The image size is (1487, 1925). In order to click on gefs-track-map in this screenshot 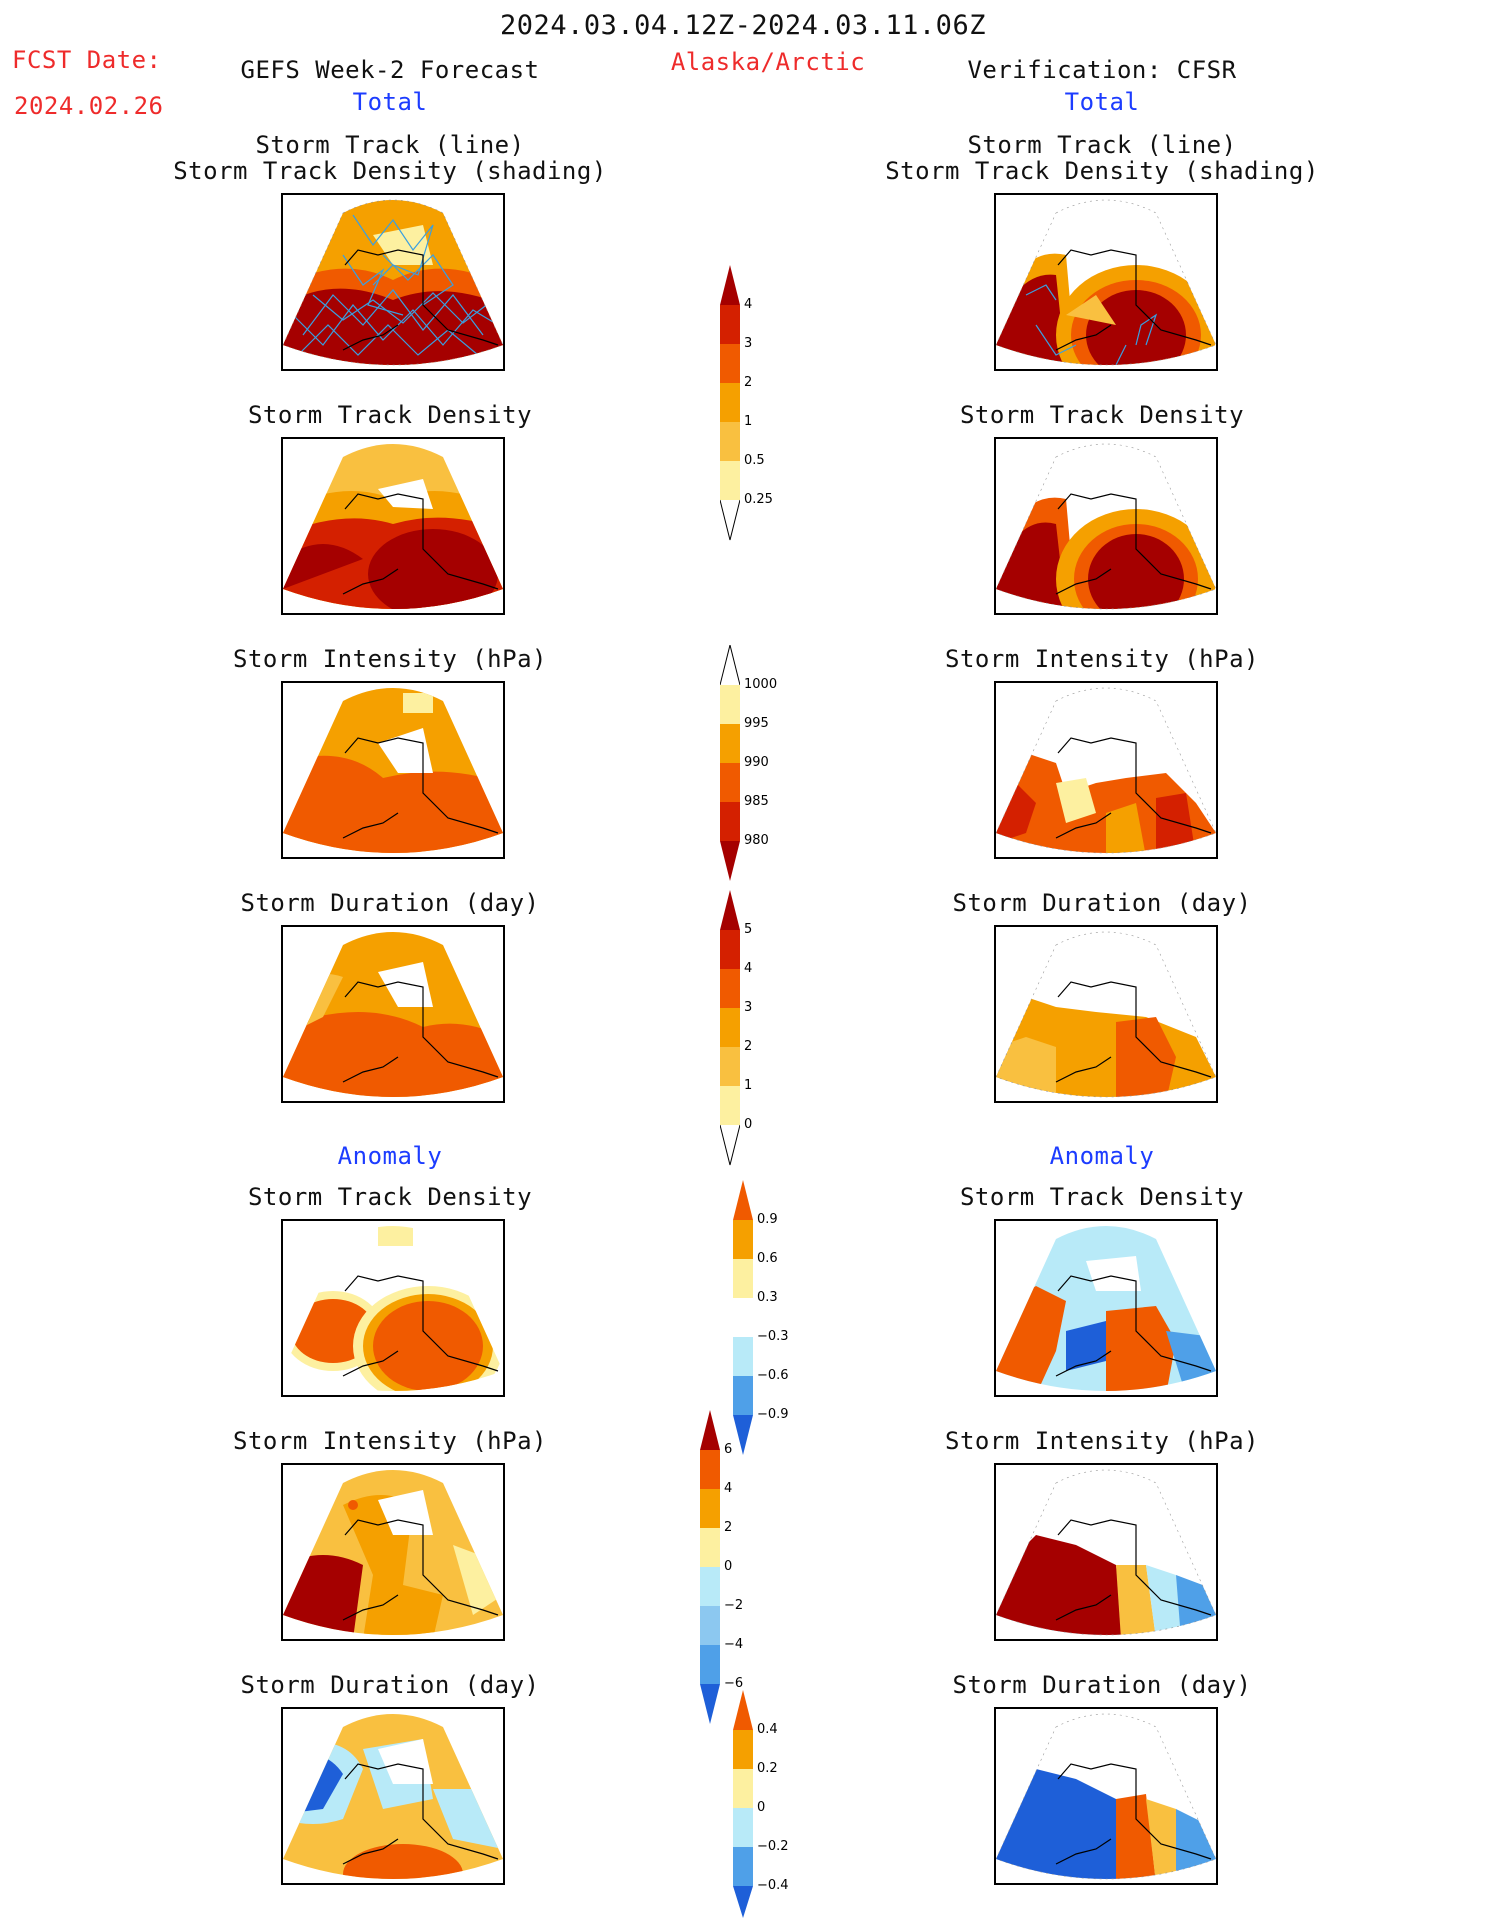, I will do `click(393, 282)`.